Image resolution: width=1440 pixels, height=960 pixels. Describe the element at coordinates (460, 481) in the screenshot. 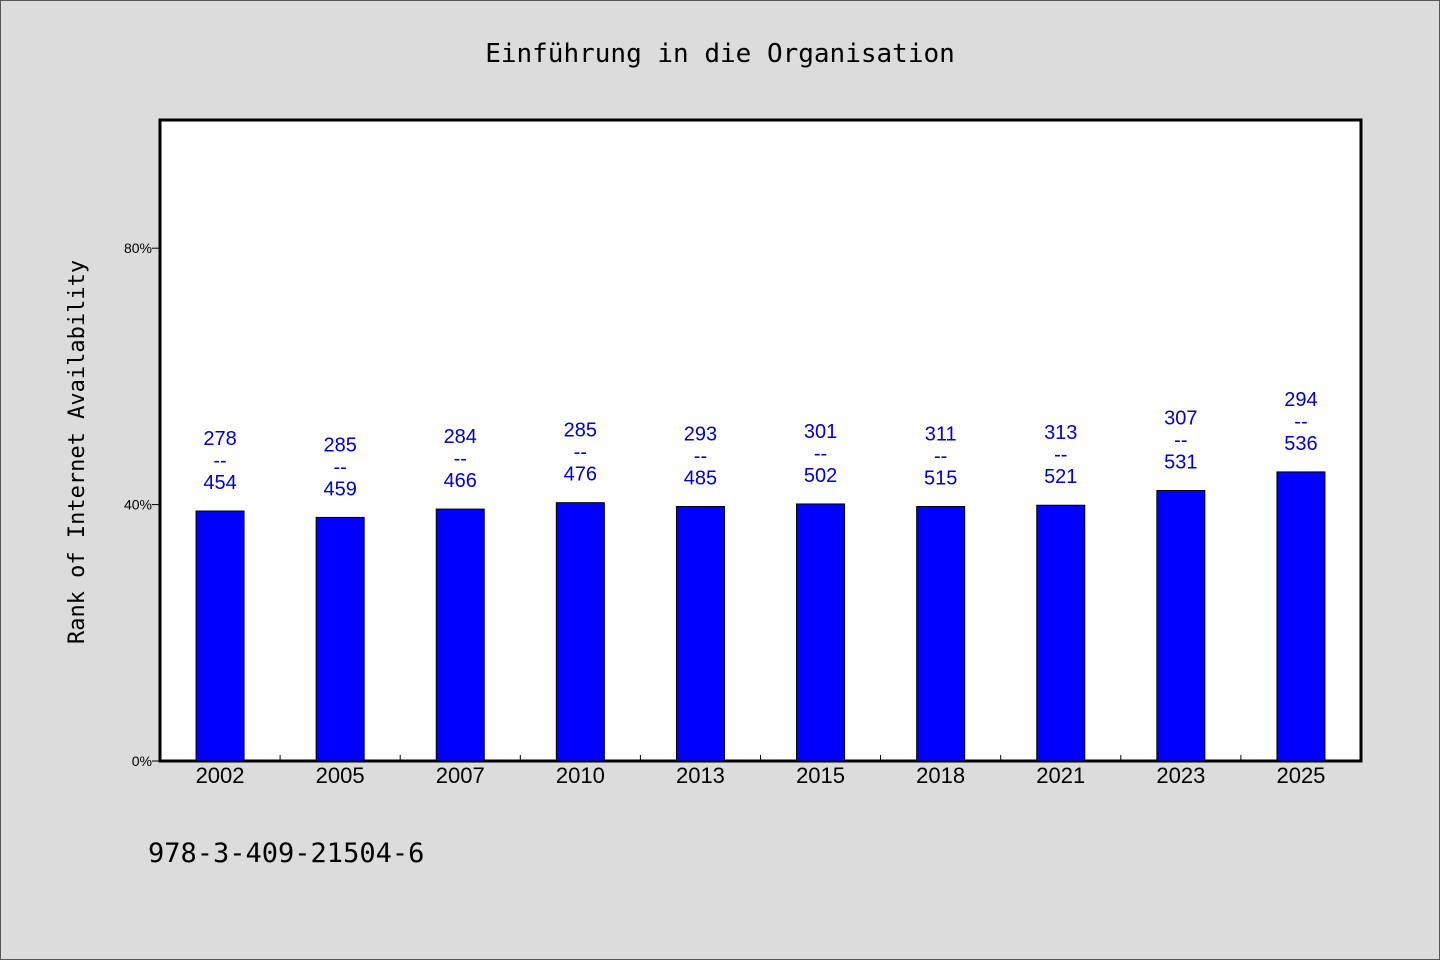

I see `bar-label-2007-line3: 466` at that location.